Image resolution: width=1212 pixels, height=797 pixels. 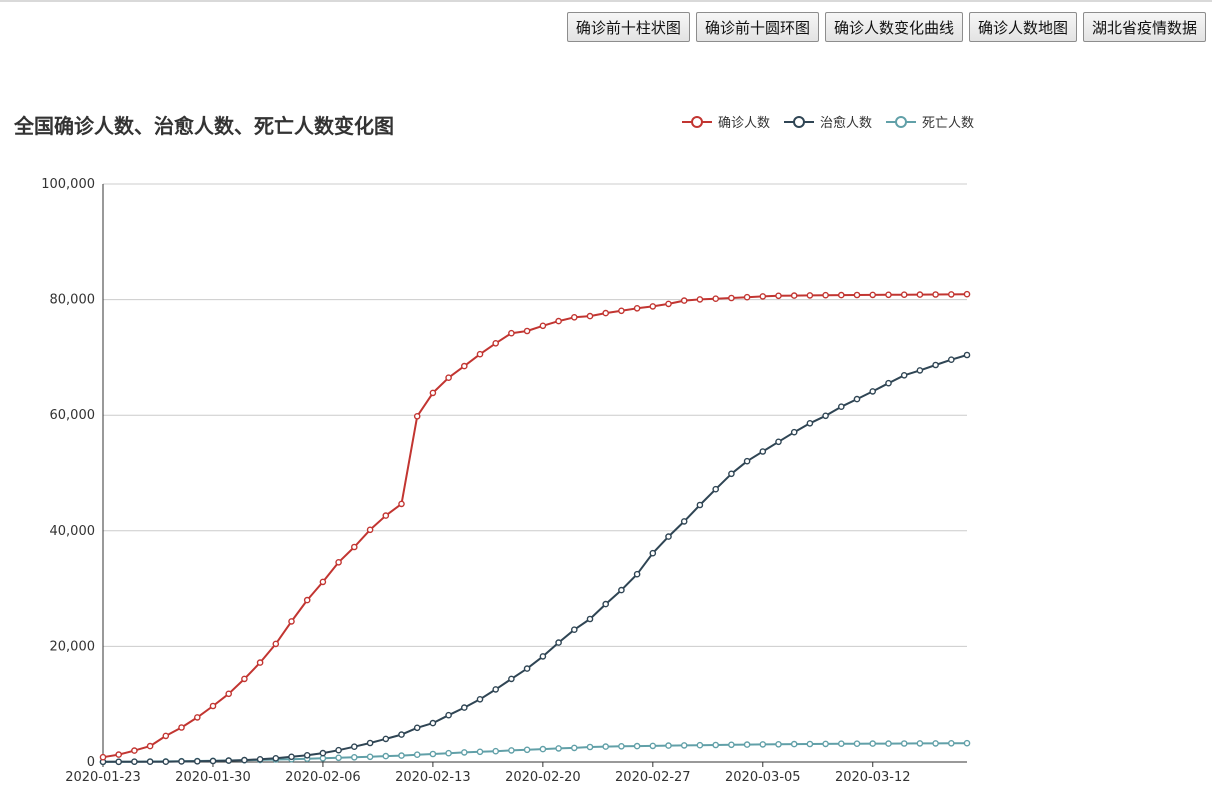 I want to click on y-tick-label: 100,000, so click(x=68, y=184).